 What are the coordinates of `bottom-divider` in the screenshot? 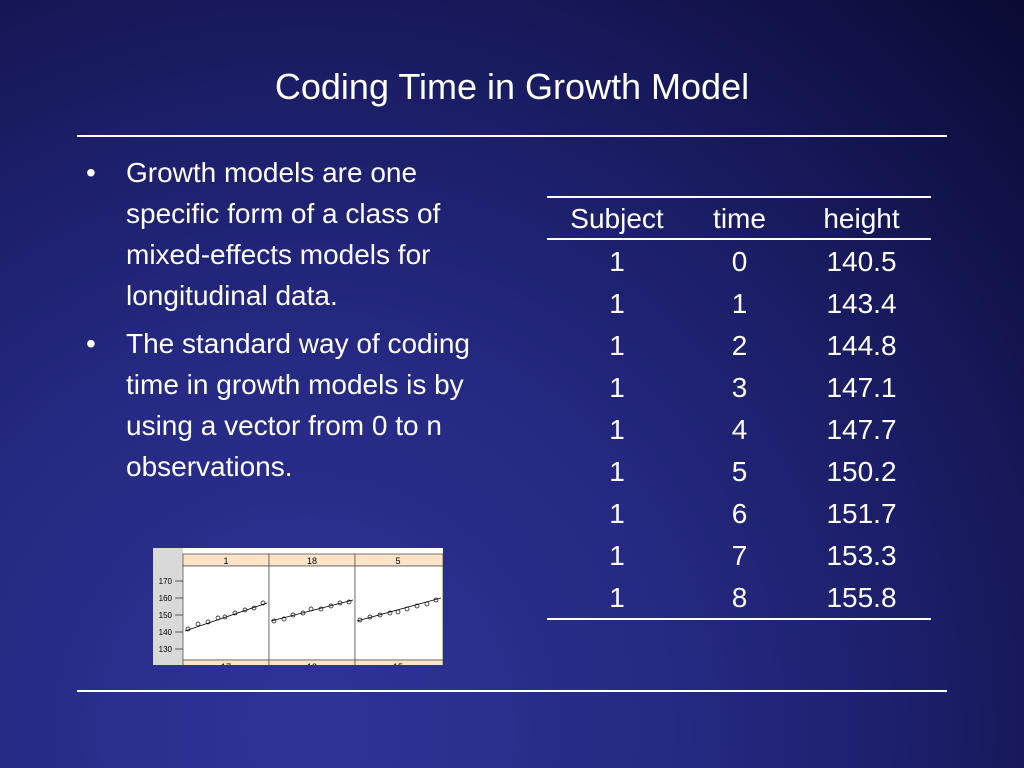 It's located at (512, 691).